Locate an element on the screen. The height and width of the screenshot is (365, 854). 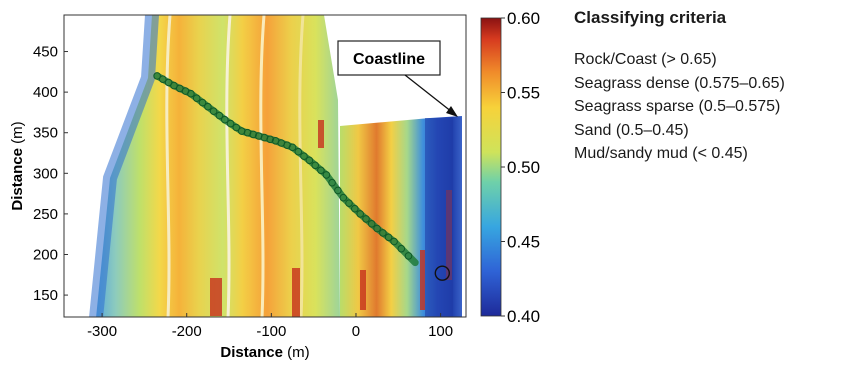
y-tick-label: 350 is located at coordinates (45, 133).